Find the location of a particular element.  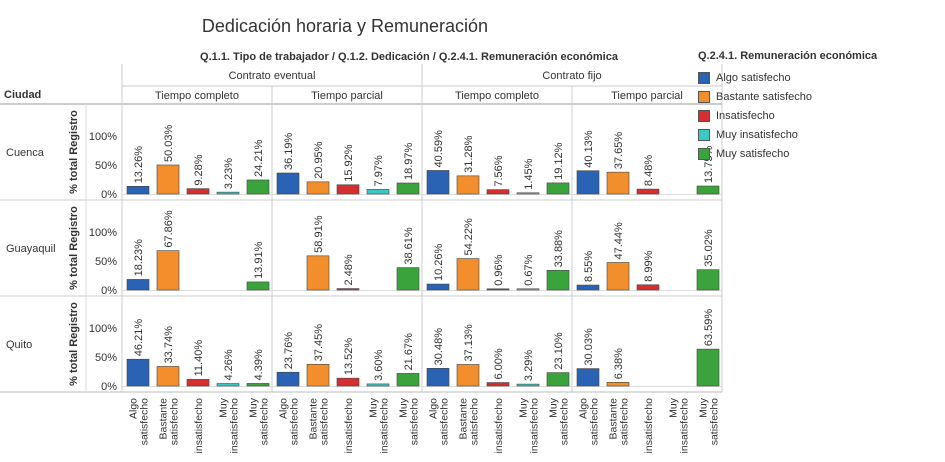

data-label: 47.44% is located at coordinates (619, 241).